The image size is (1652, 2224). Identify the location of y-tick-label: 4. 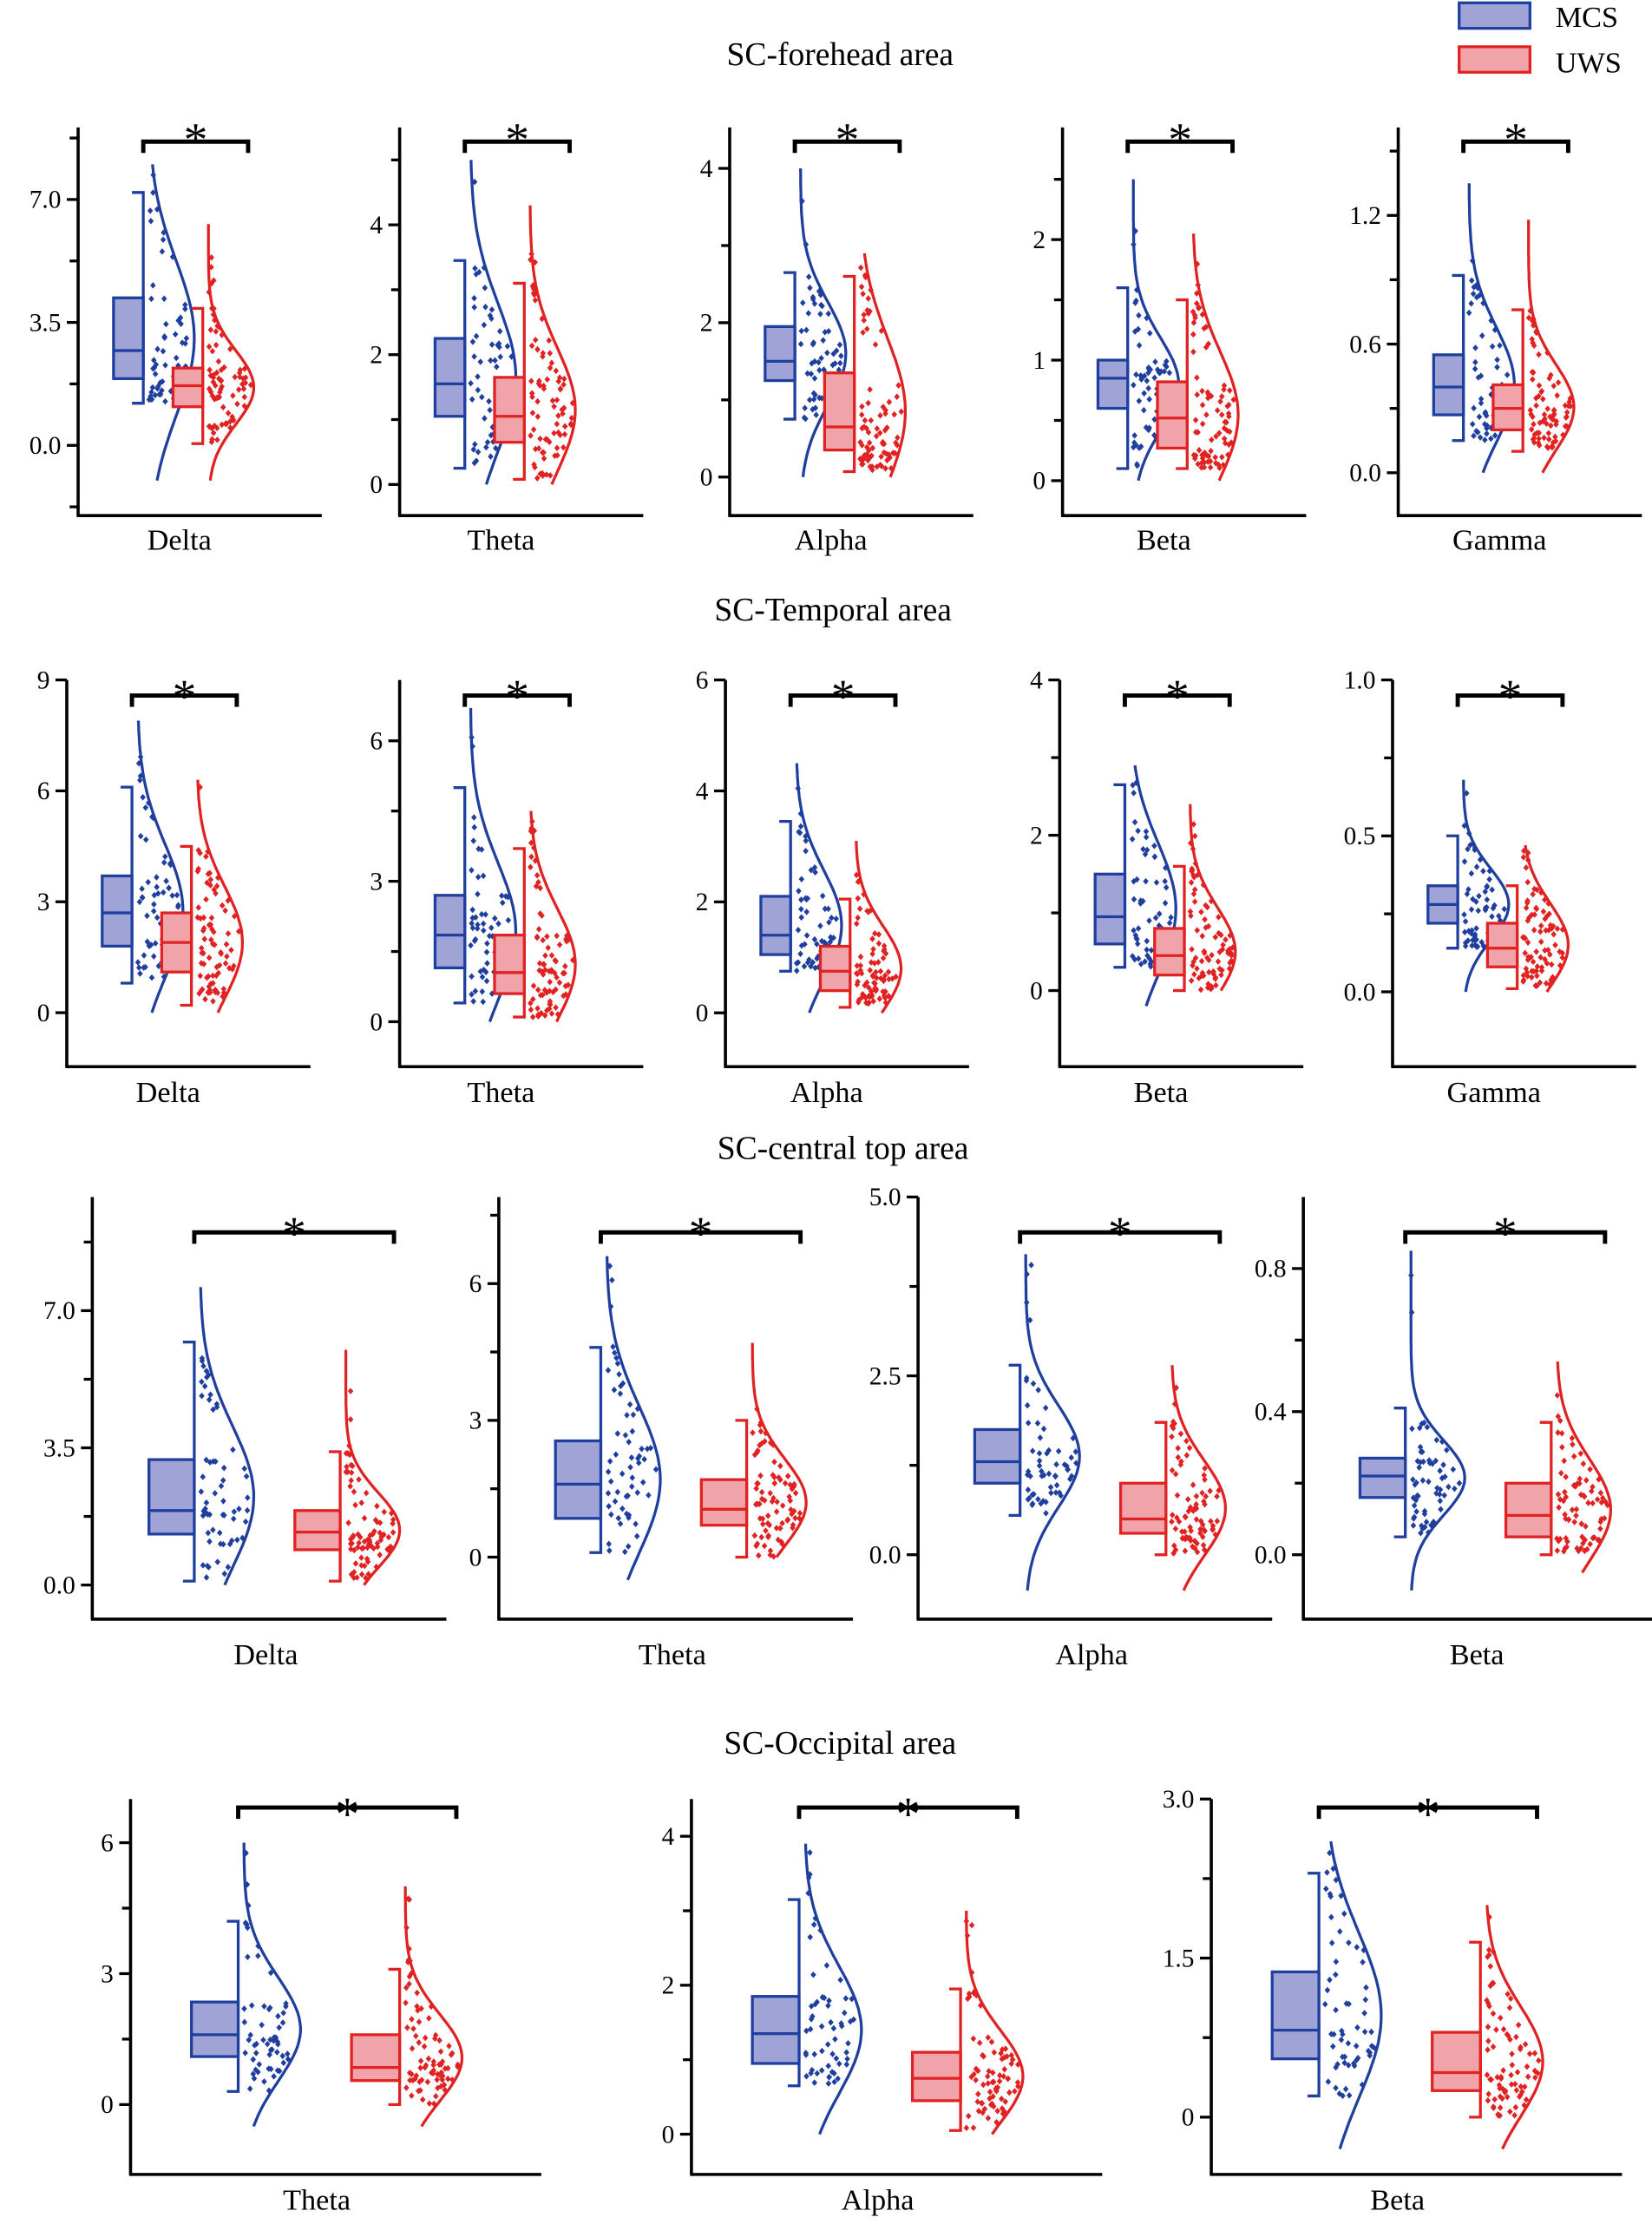
(669, 1837).